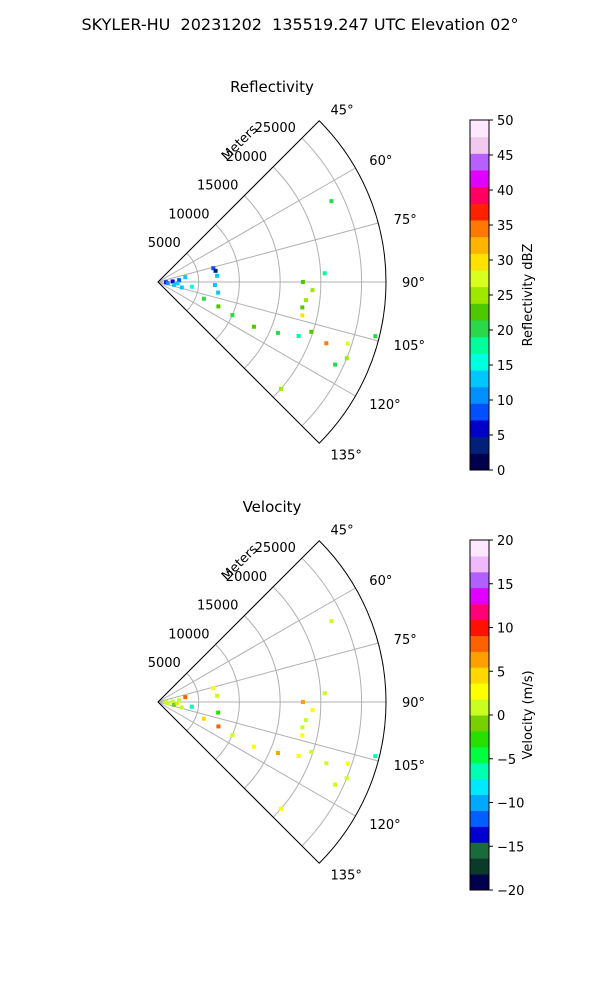 The width and height of the screenshot is (600, 1000). What do you see at coordinates (505, 261) in the screenshot?
I see `colorbar-tick-label: 30` at bounding box center [505, 261].